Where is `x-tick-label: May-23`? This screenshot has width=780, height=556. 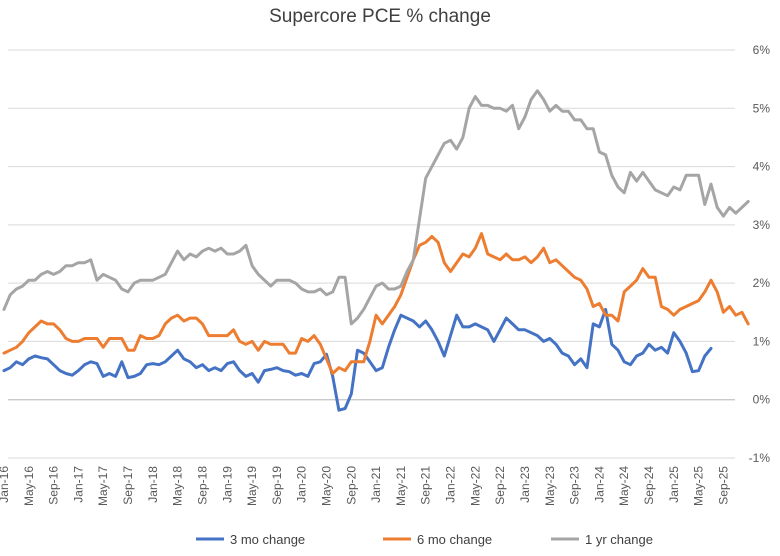 x-tick-label: May-23 is located at coordinates (550, 486).